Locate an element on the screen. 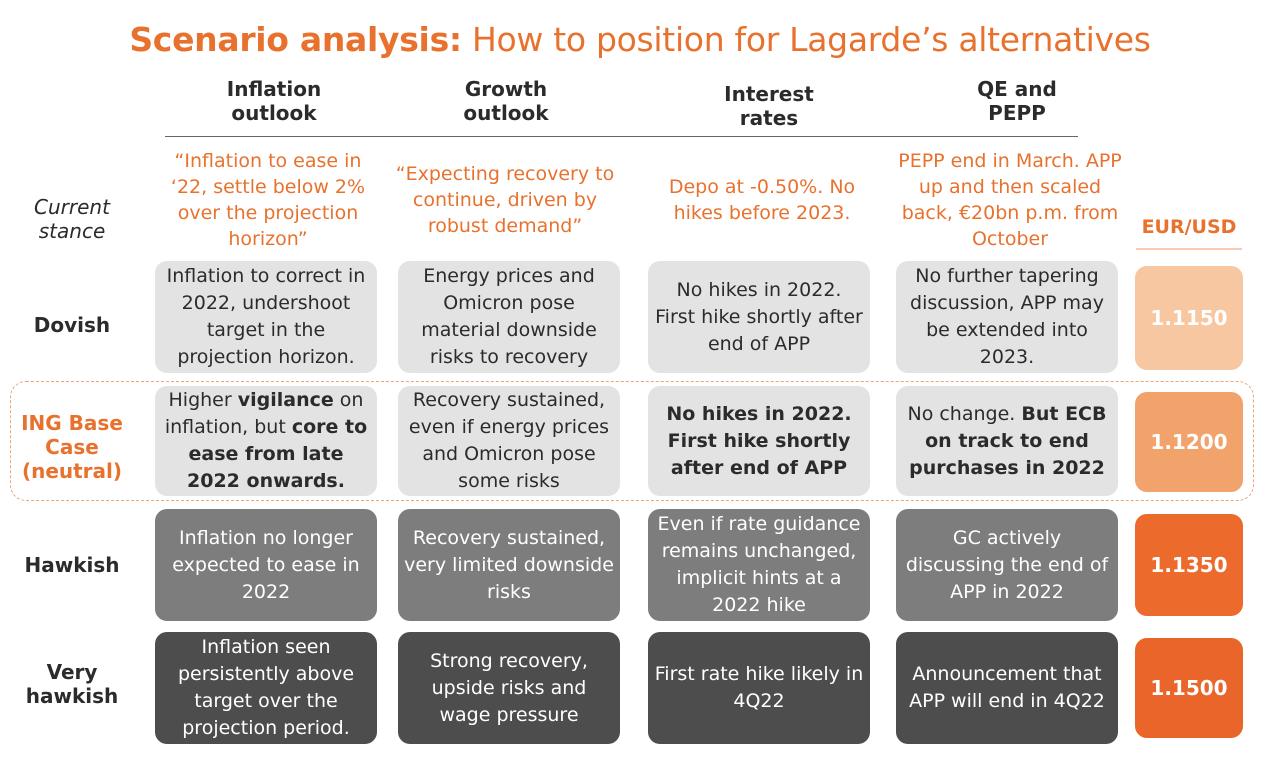 This screenshot has width=1280, height=770. very-hawkish-qe-pepp-cell: Announcement that APP will end in 4Q22 is located at coordinates (1007, 688).